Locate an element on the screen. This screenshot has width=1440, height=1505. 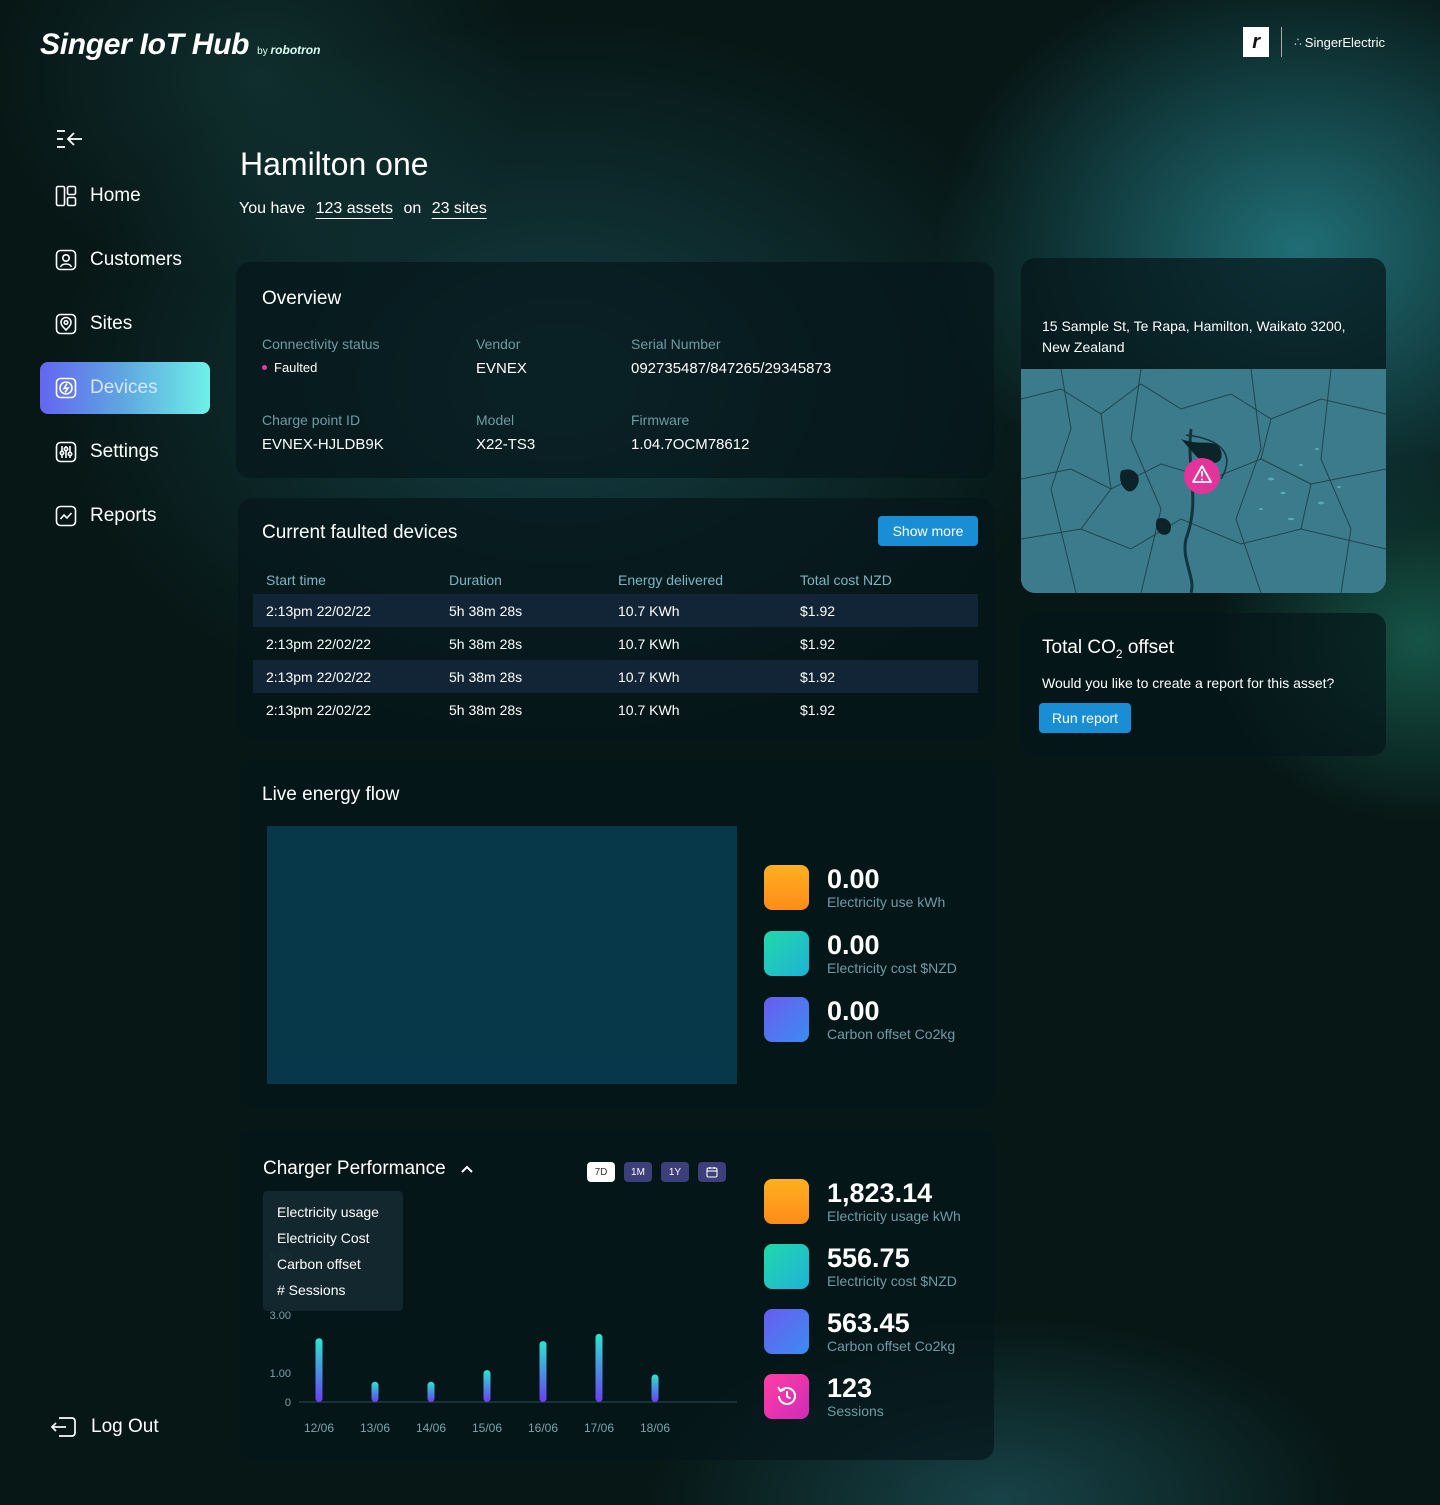
x-tick-label: 12/06 is located at coordinates (319, 1428).